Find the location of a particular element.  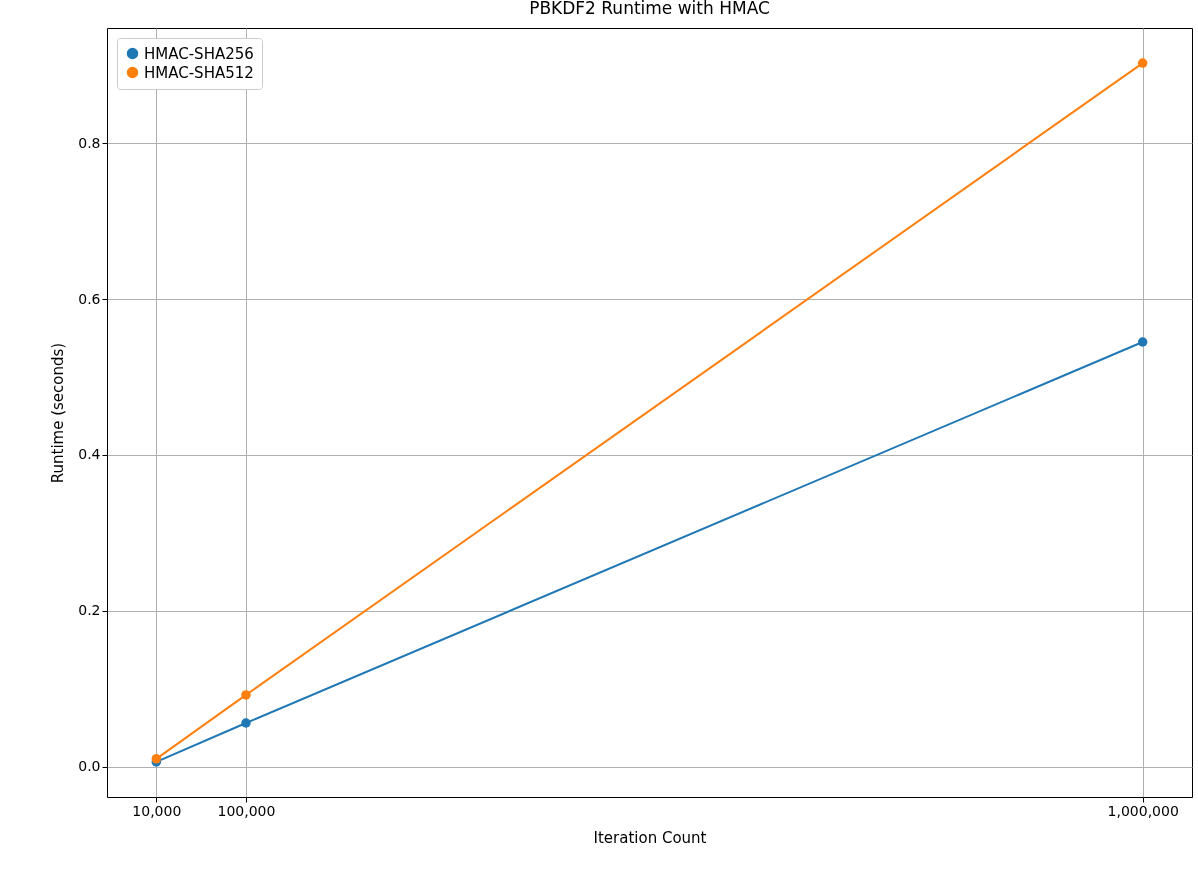

legend-label: HMAC-SHA256 is located at coordinates (199, 53).